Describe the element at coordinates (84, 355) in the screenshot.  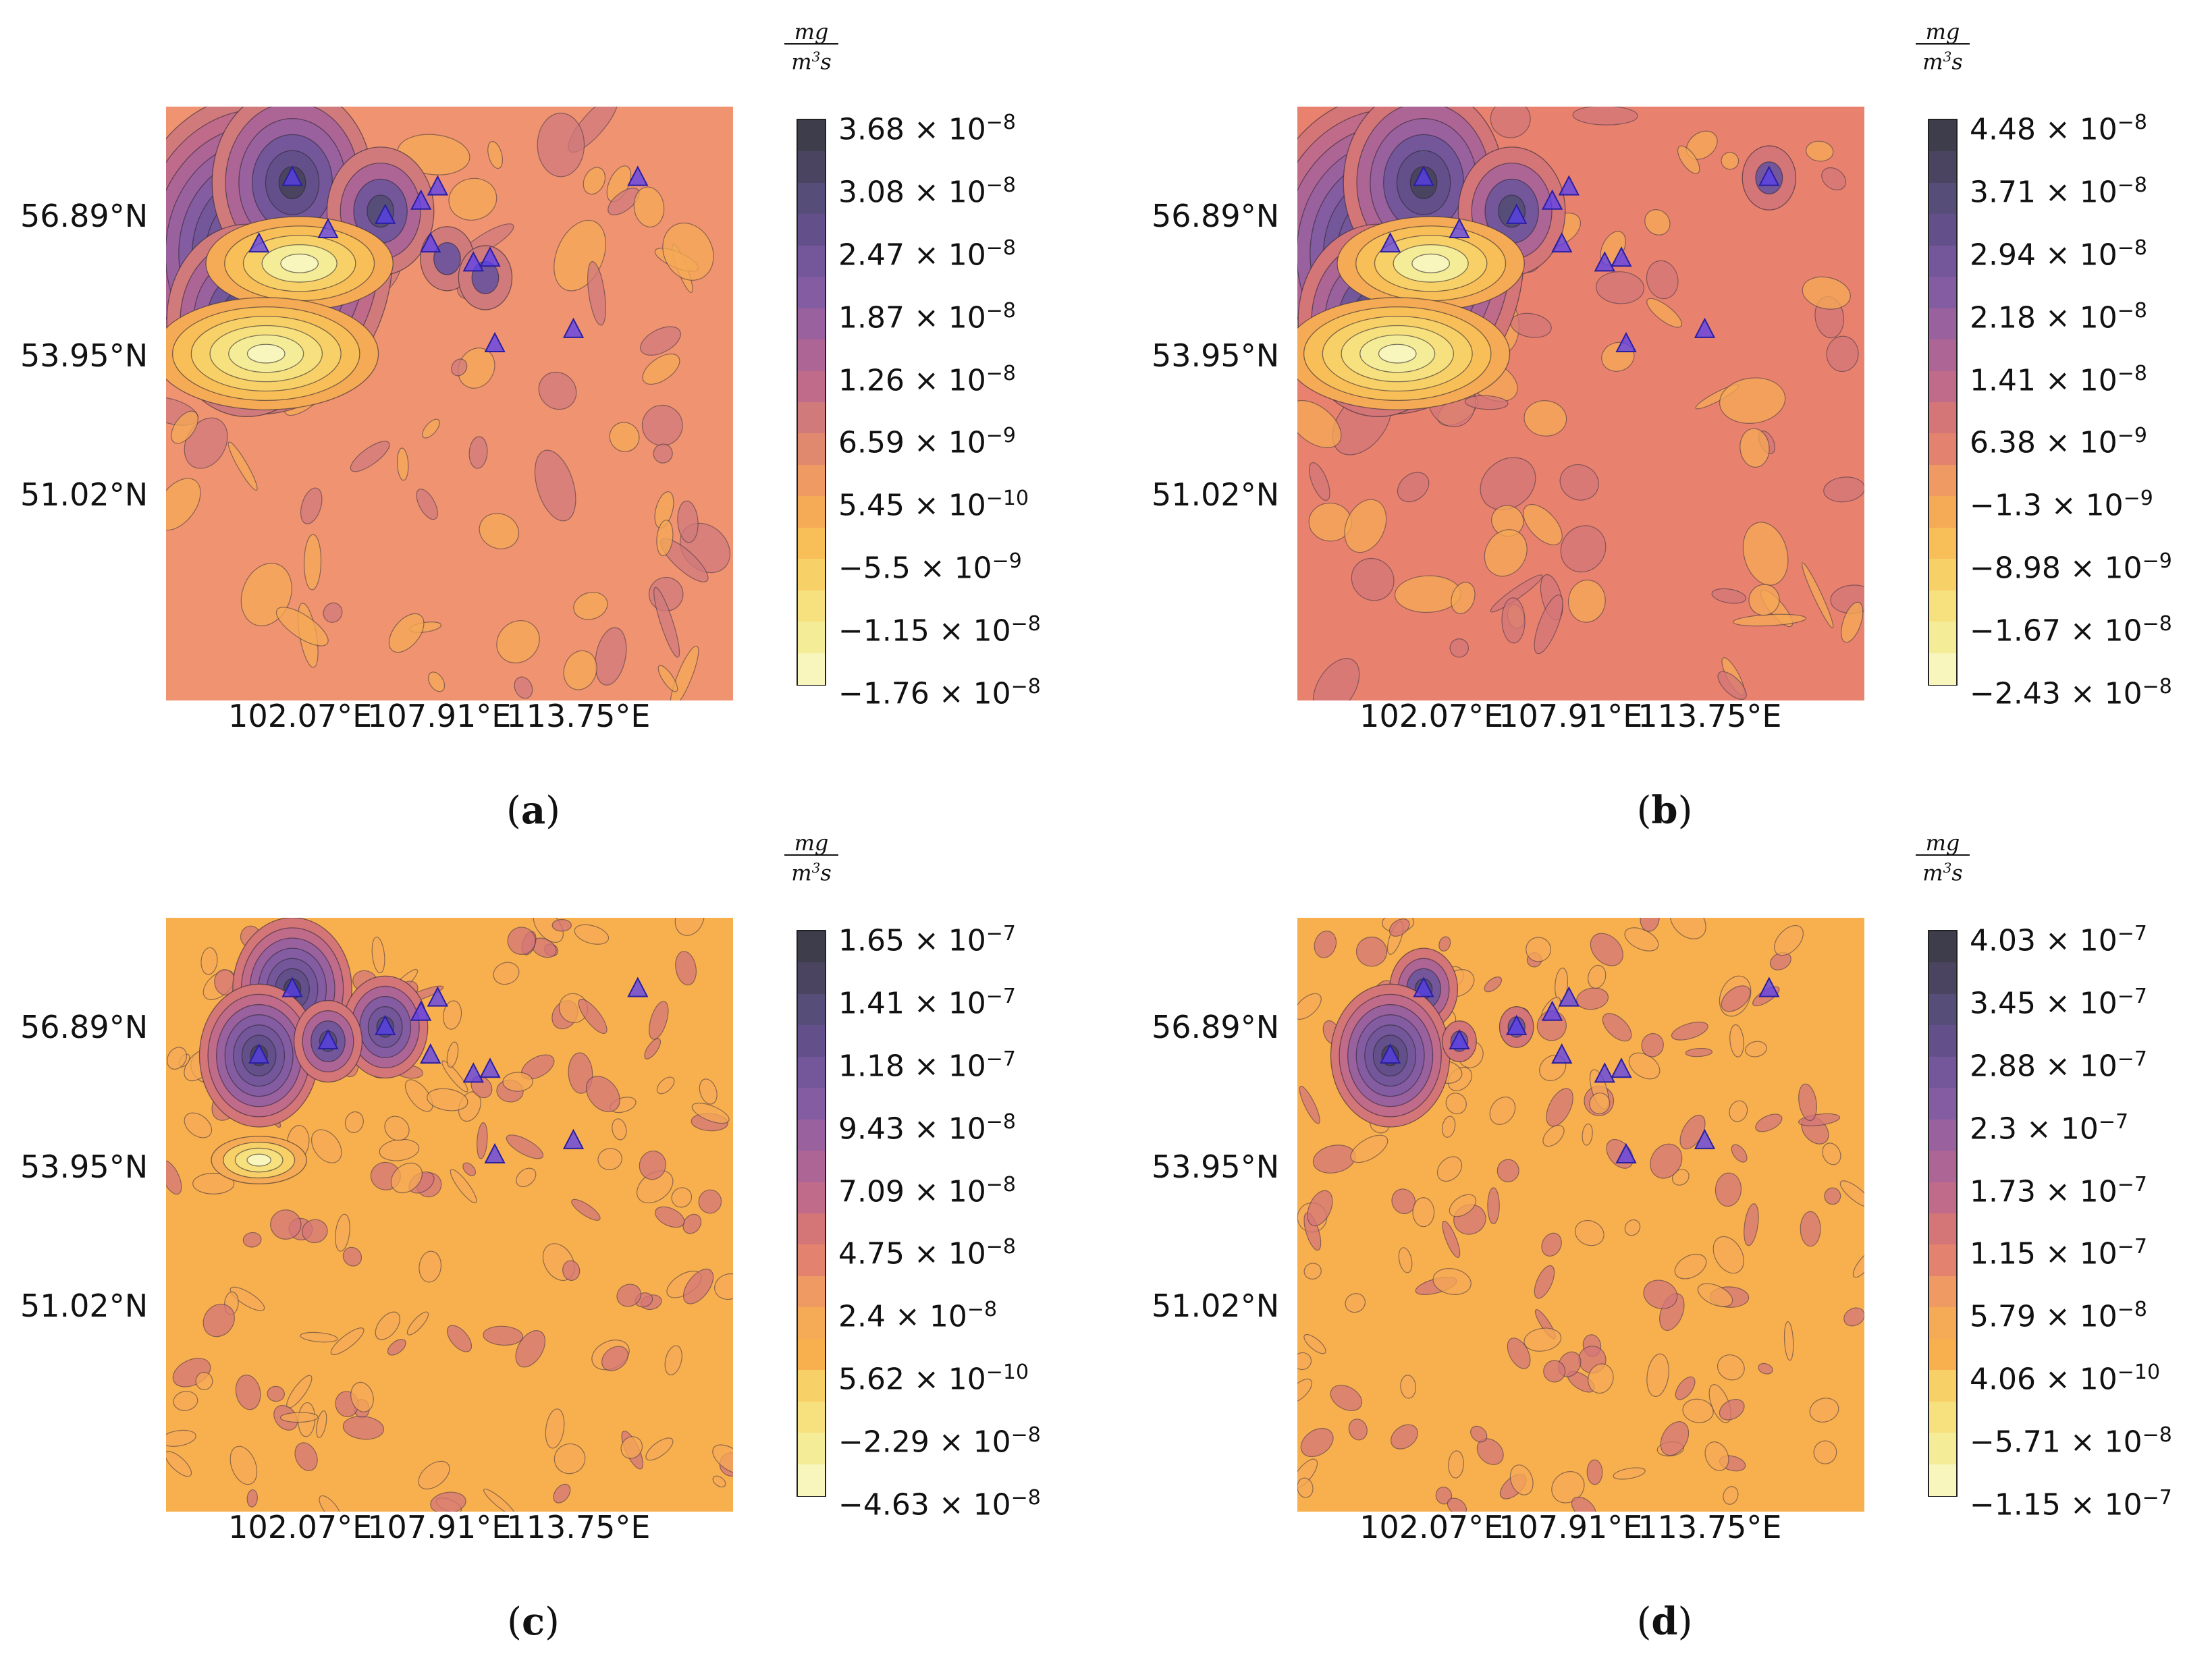
I see `y-tick-label: 53.95°N` at that location.